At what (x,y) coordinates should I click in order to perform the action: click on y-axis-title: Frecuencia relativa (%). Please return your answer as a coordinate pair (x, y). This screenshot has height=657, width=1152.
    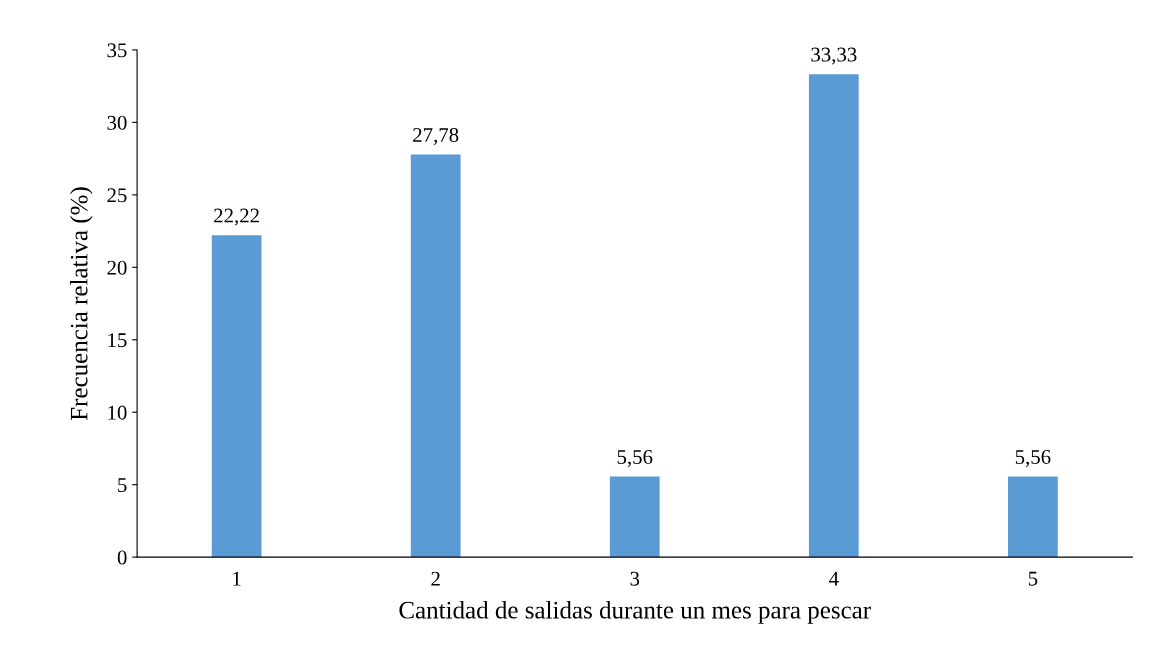
    Looking at the image, I should click on (81, 304).